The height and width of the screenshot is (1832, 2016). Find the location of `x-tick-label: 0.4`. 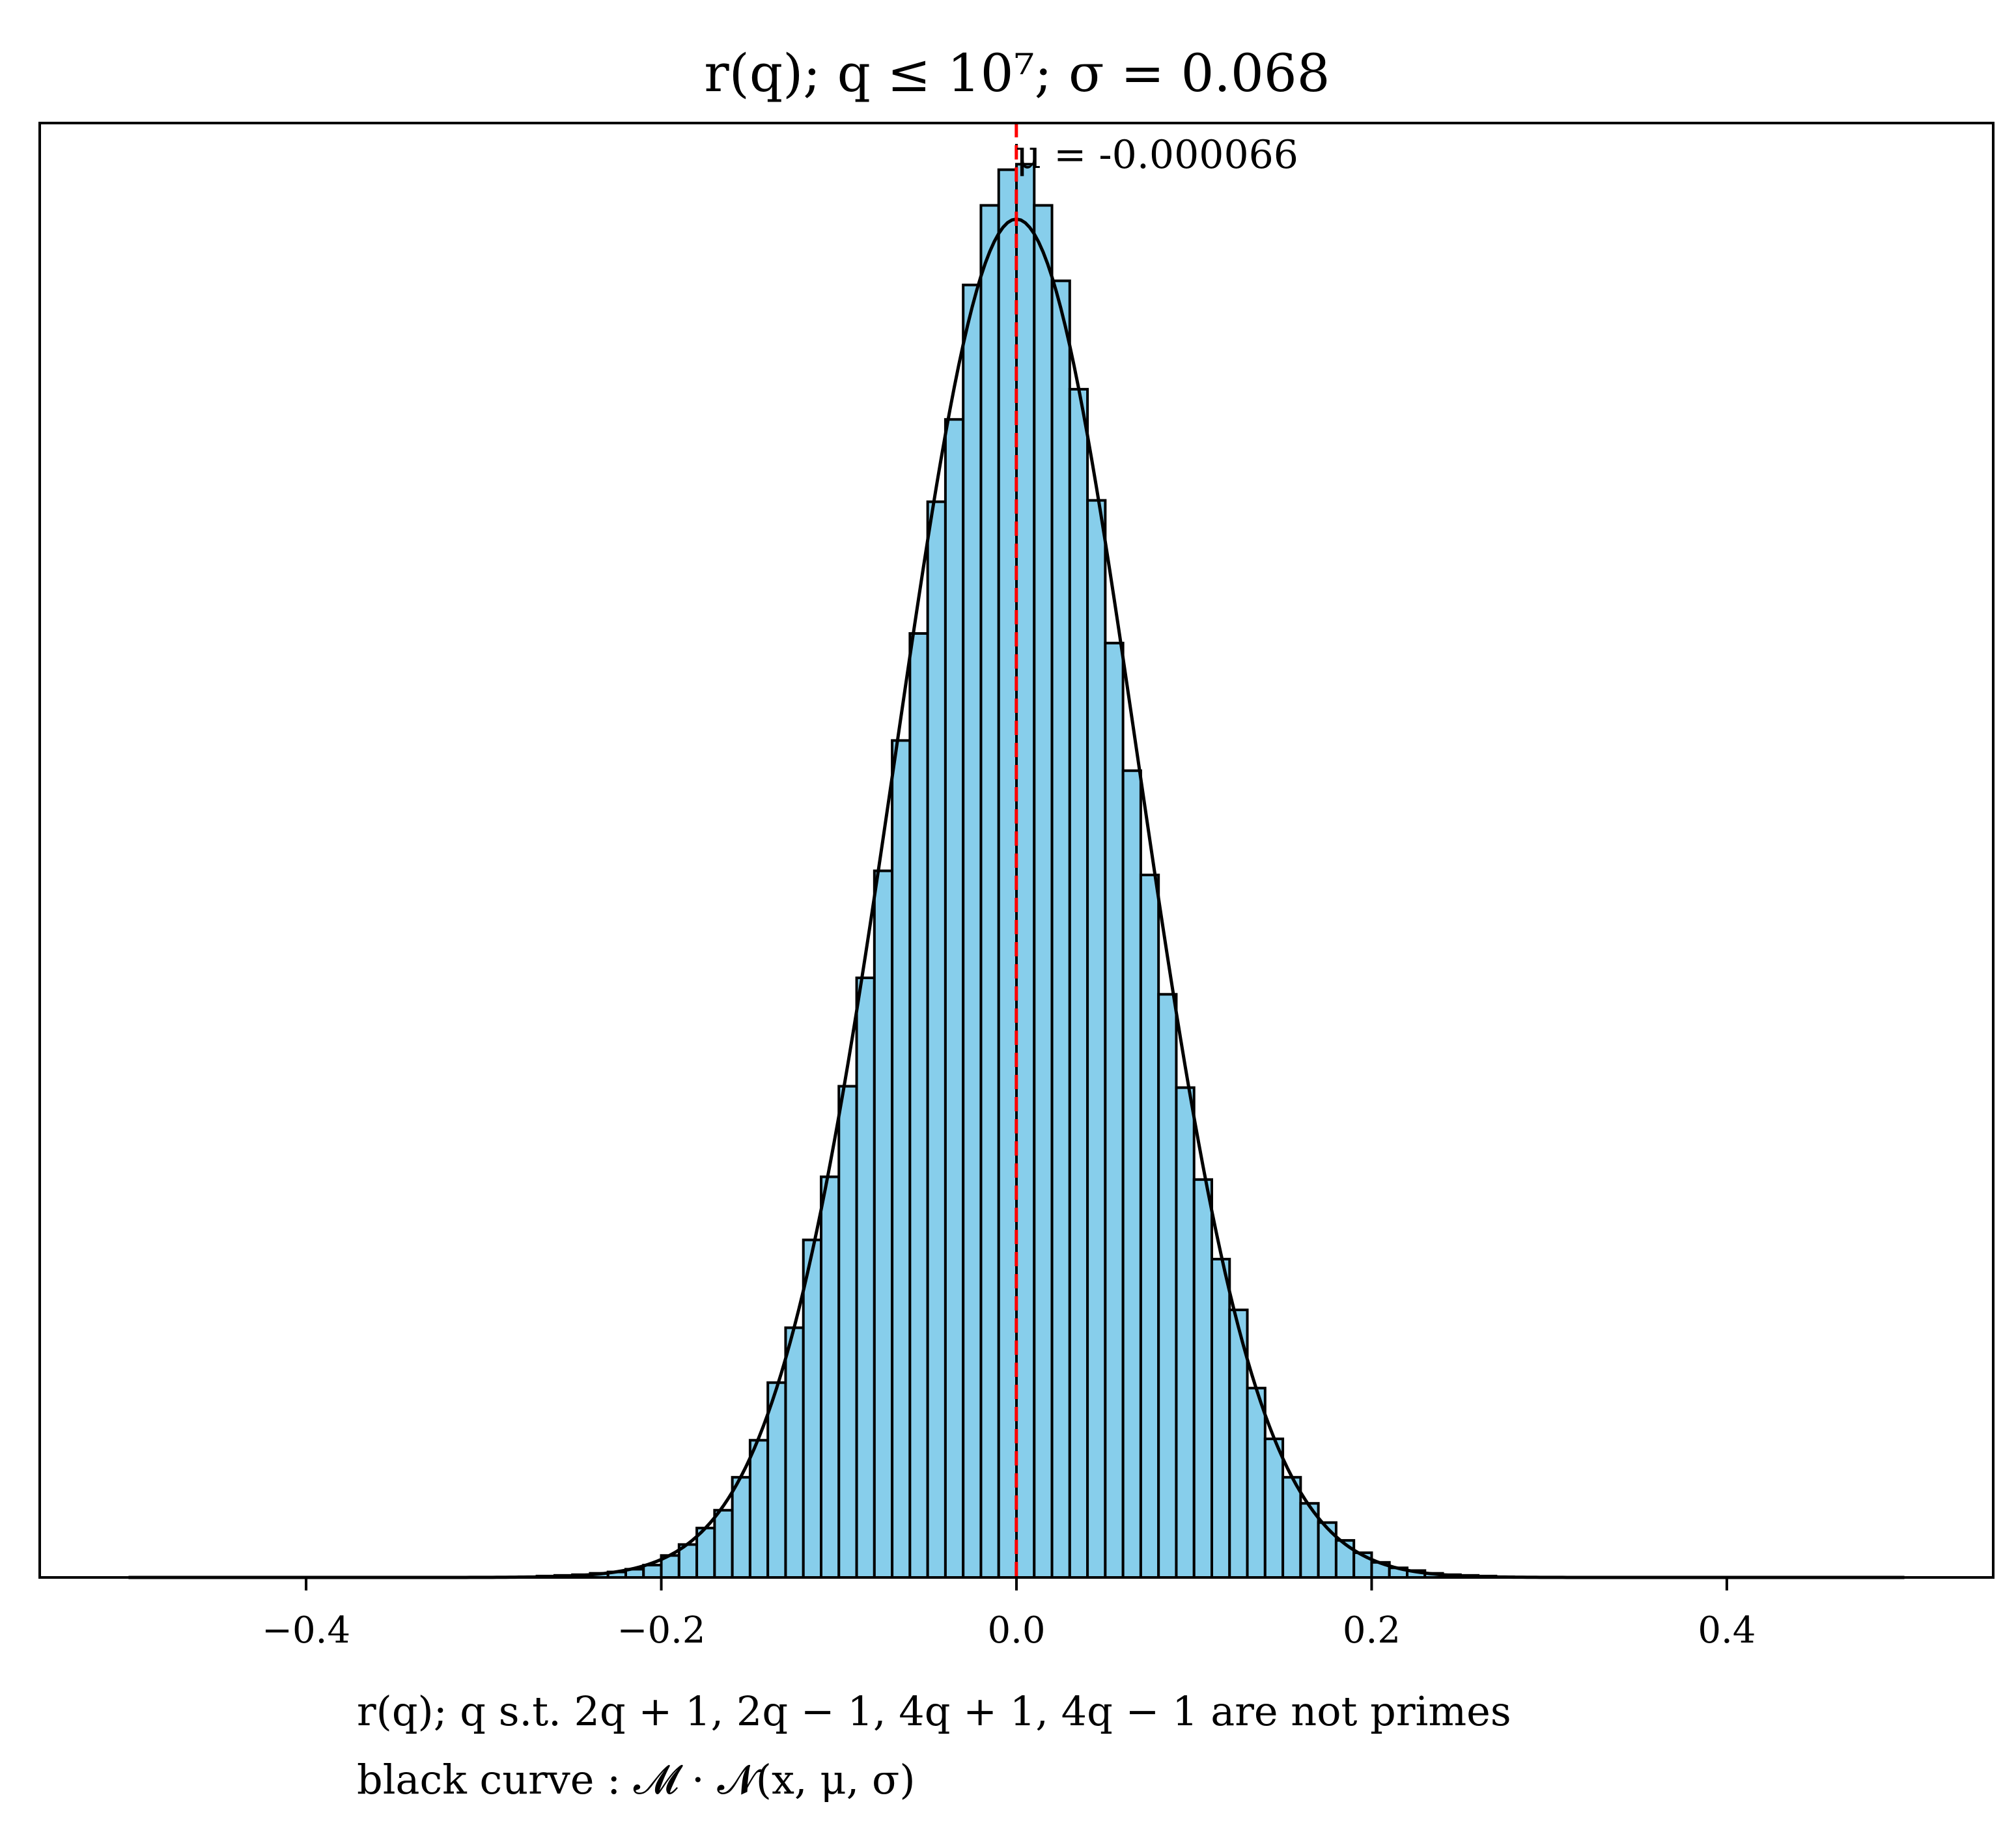

x-tick-label: 0.4 is located at coordinates (1727, 1630).